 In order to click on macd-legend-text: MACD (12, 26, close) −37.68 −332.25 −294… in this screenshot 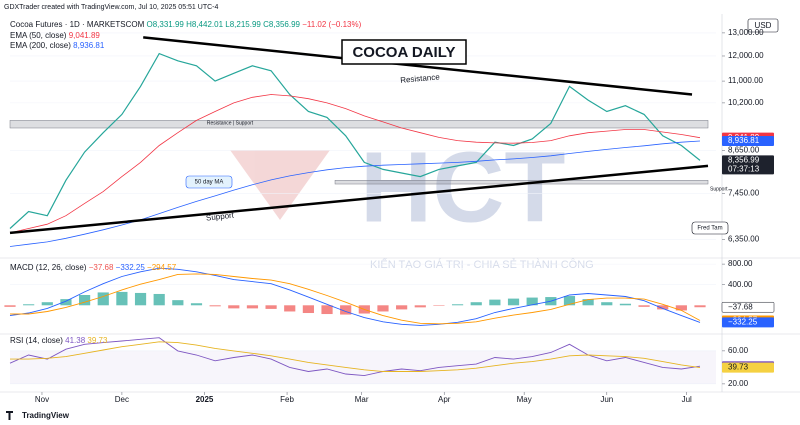, I will do `click(93, 267)`.